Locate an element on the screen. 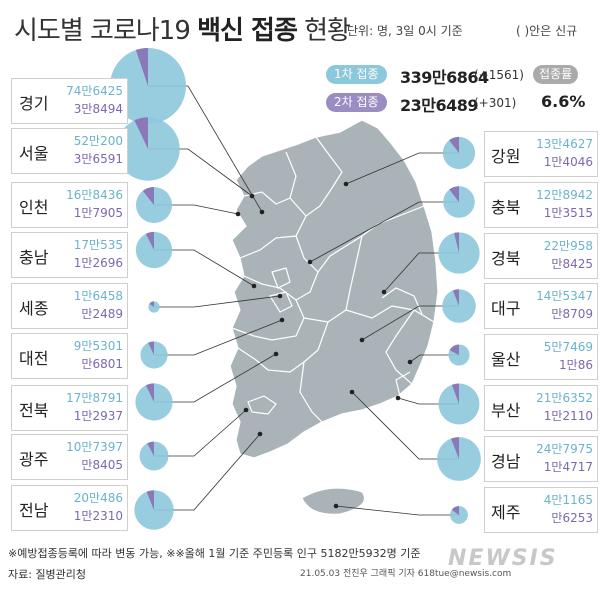 The image size is (600, 594). region-numbers: 52만200 3만6591 is located at coordinates (98, 150).